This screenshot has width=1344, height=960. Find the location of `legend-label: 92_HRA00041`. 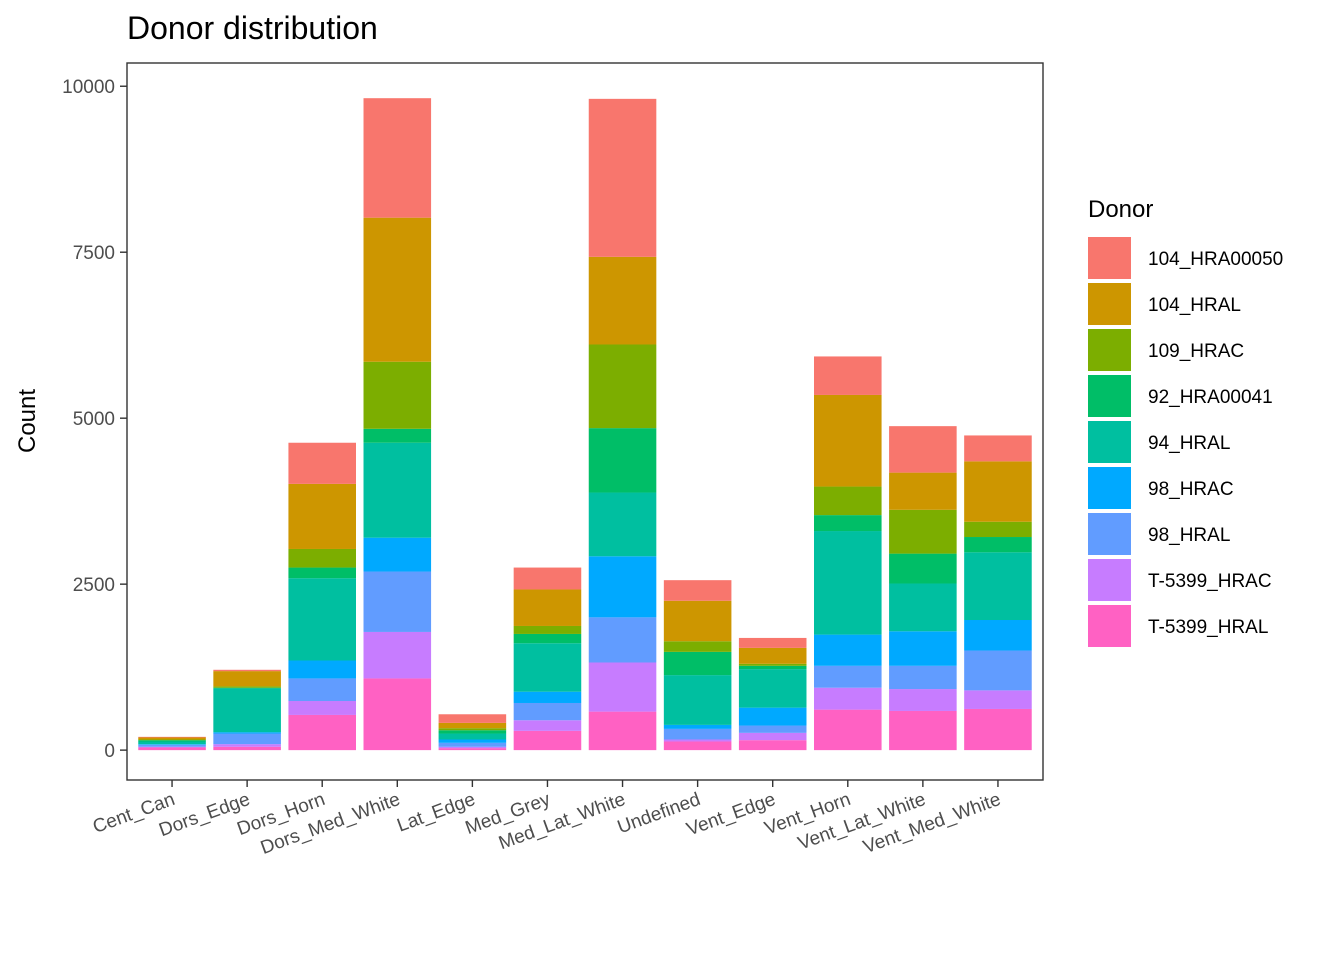

legend-label: 92_HRA00041 is located at coordinates (1210, 397).